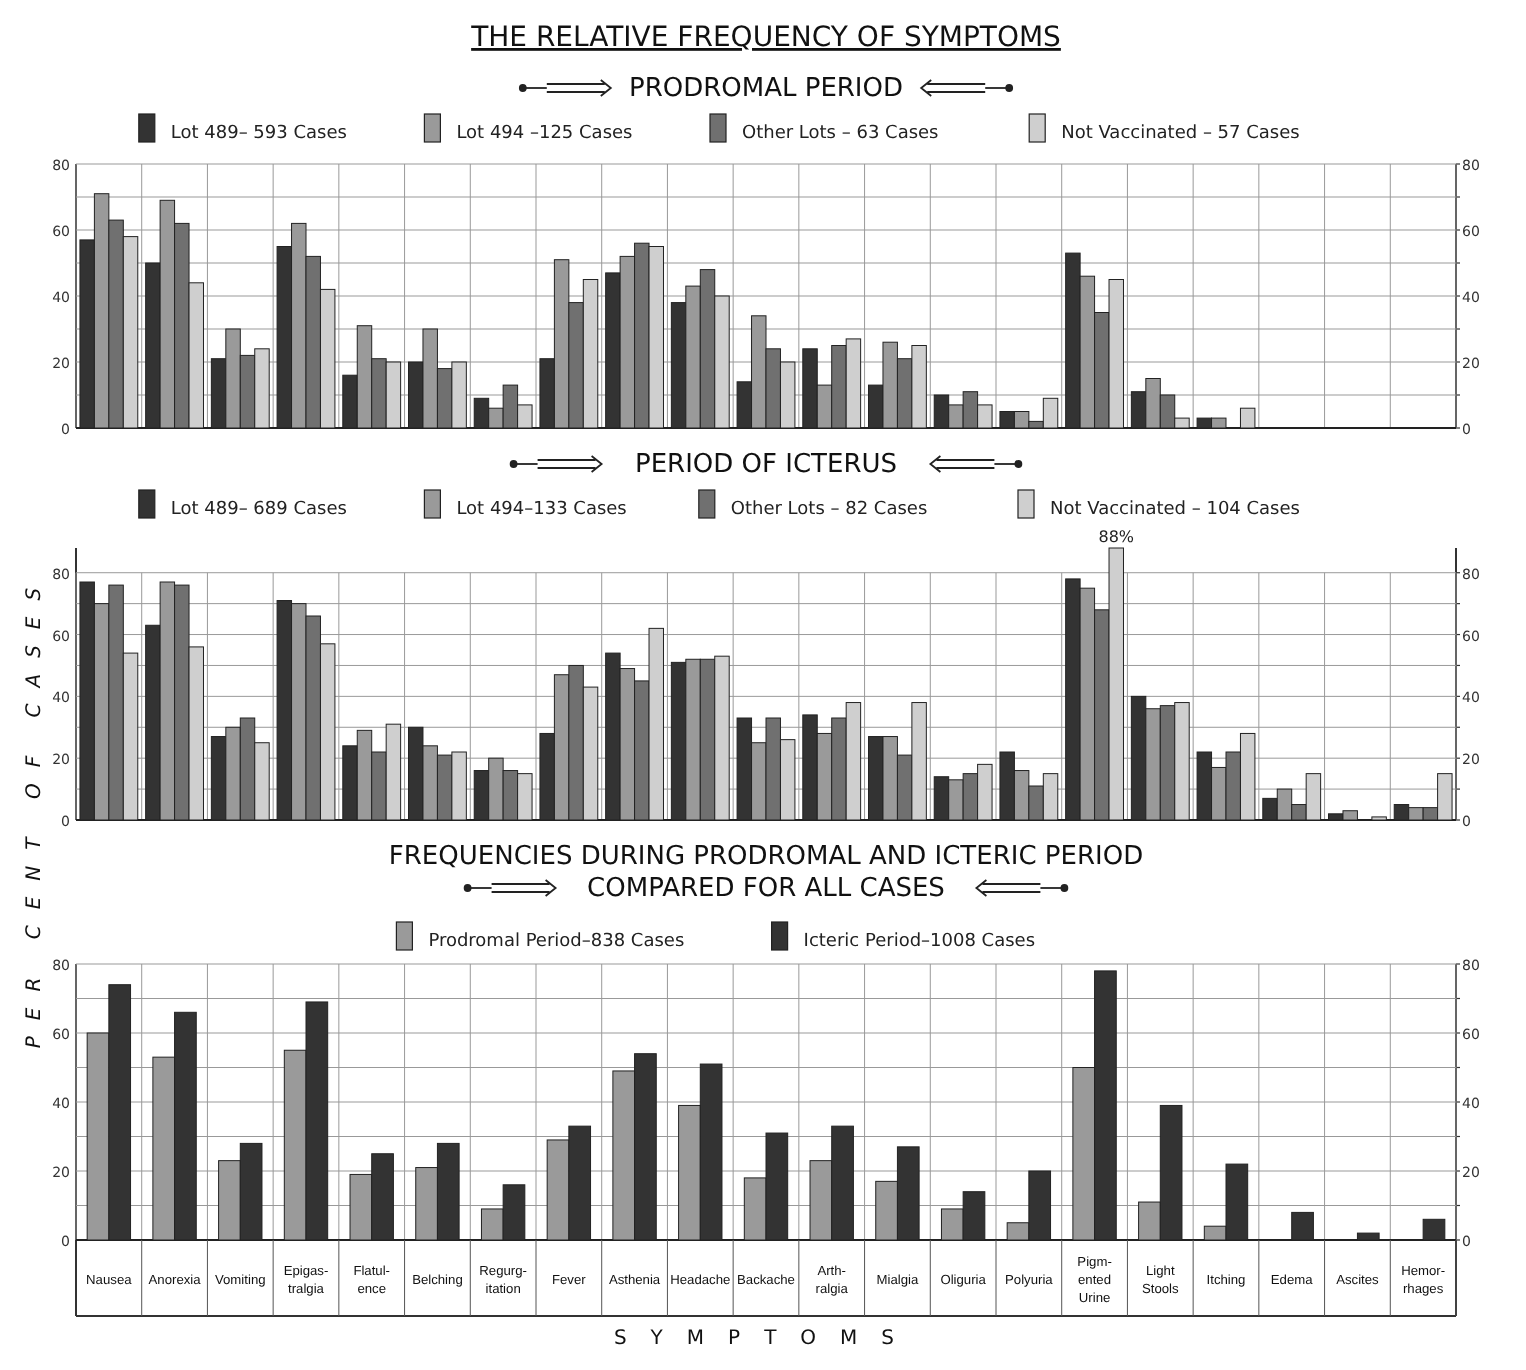 The image size is (1526, 1370). What do you see at coordinates (1175, 510) in the screenshot?
I see `legend-label: Not Vaccinated – 104 Cases` at bounding box center [1175, 510].